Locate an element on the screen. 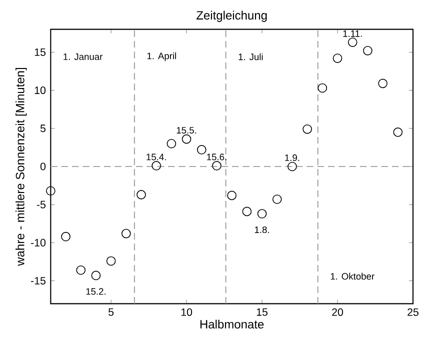 The width and height of the screenshot is (429, 349). y-tick-label: 10 is located at coordinates (40, 90).